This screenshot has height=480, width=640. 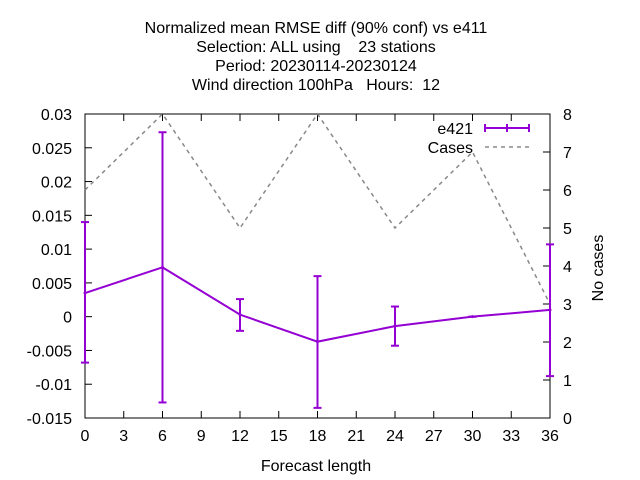 What do you see at coordinates (316, 85) in the screenshot?
I see `title-line-4: Wind direction 100hPa Hours: 12` at bounding box center [316, 85].